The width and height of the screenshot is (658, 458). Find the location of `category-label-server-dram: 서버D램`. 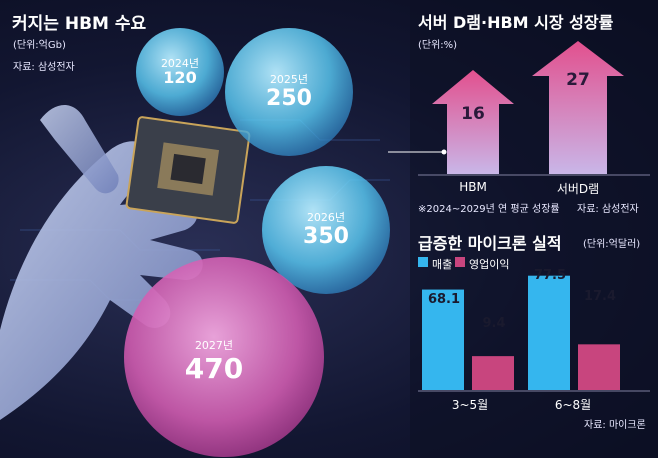

category-label-server-dram: 서버D램 is located at coordinates (578, 189).